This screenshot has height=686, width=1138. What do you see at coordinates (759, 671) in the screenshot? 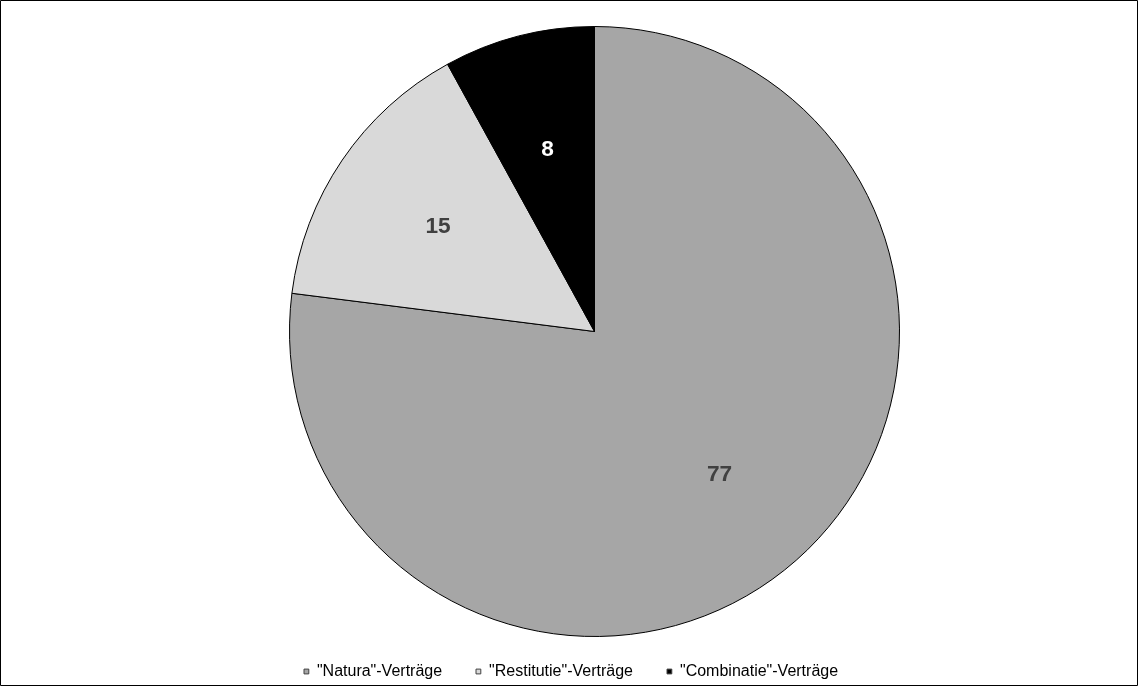
I see `legend-label: "Combinatie"-Verträge` at bounding box center [759, 671].